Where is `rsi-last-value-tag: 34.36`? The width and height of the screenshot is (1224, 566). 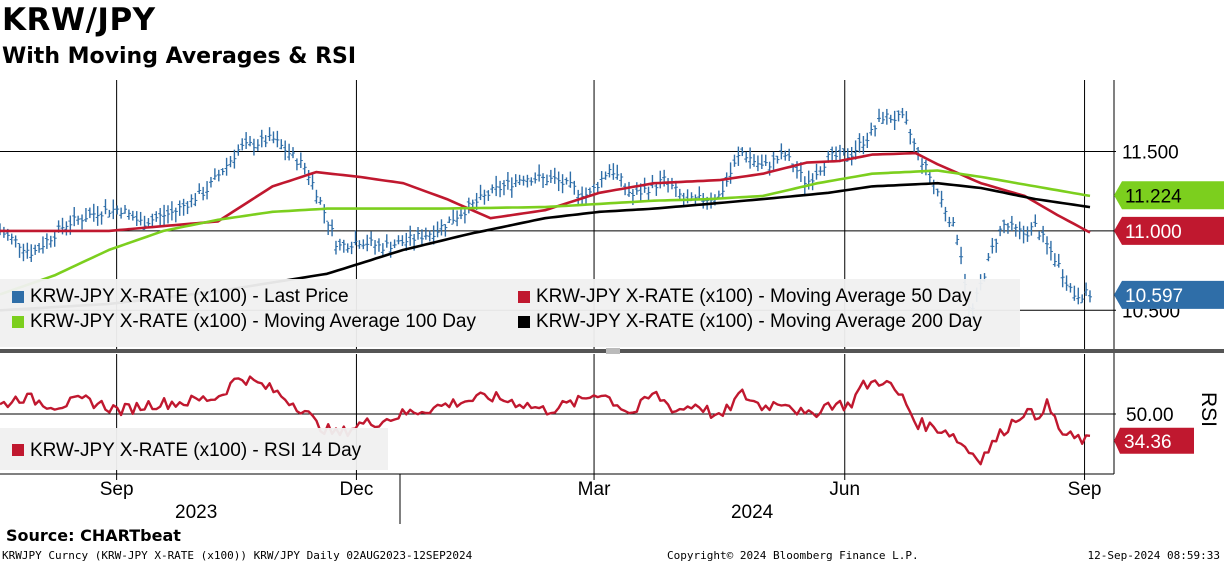 rsi-last-value-tag: 34.36 is located at coordinates (1154, 440).